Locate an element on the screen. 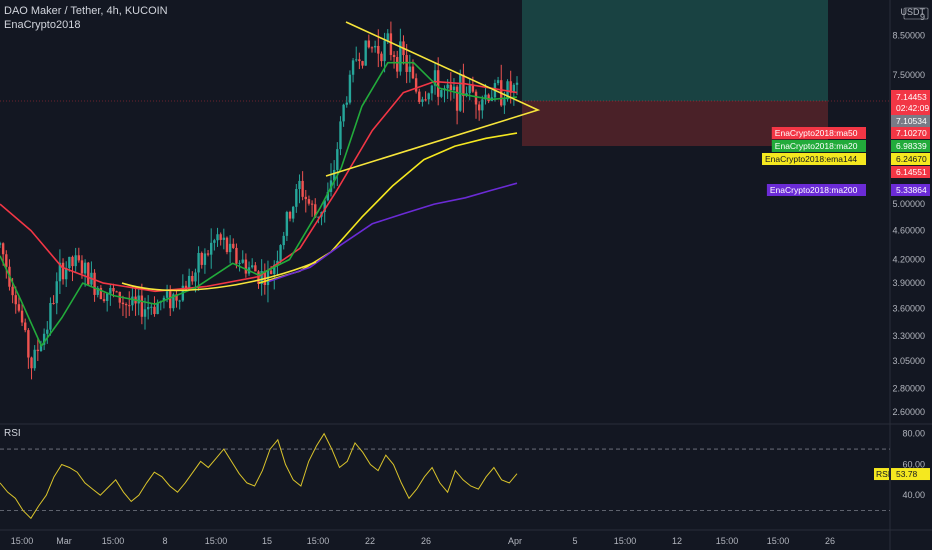  tag-ma200-value: 5.33864 is located at coordinates (911, 190).